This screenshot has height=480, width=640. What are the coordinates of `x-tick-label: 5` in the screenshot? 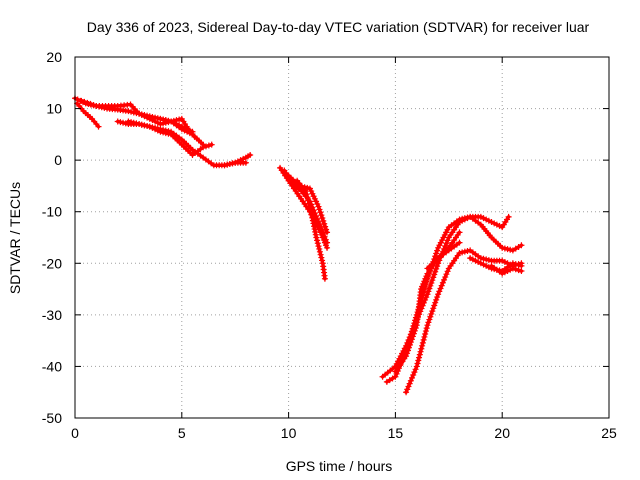 It's located at (182, 433).